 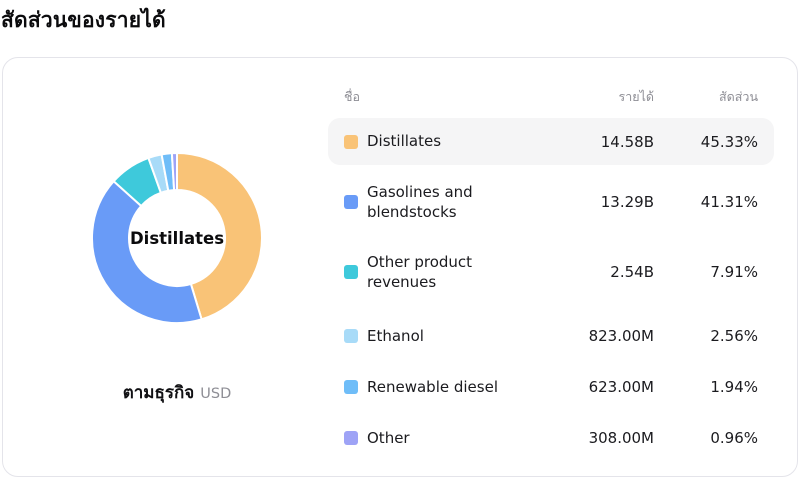 I want to click on table-row-distillates: Distillates 14.58B 45.33%, so click(x=551, y=141).